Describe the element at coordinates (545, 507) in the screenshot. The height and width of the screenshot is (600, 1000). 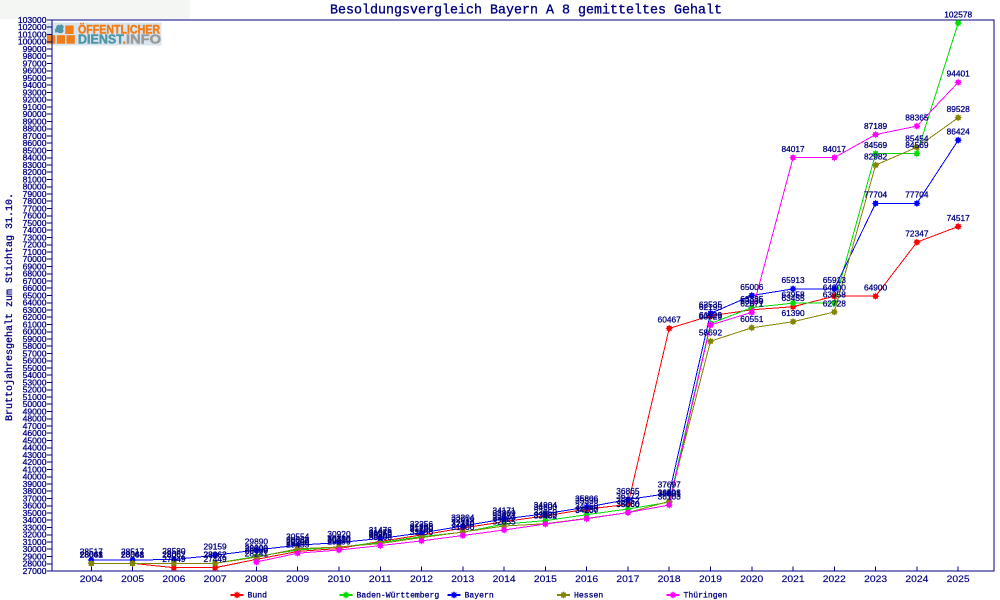
I see `svg-text: 34600` at that location.